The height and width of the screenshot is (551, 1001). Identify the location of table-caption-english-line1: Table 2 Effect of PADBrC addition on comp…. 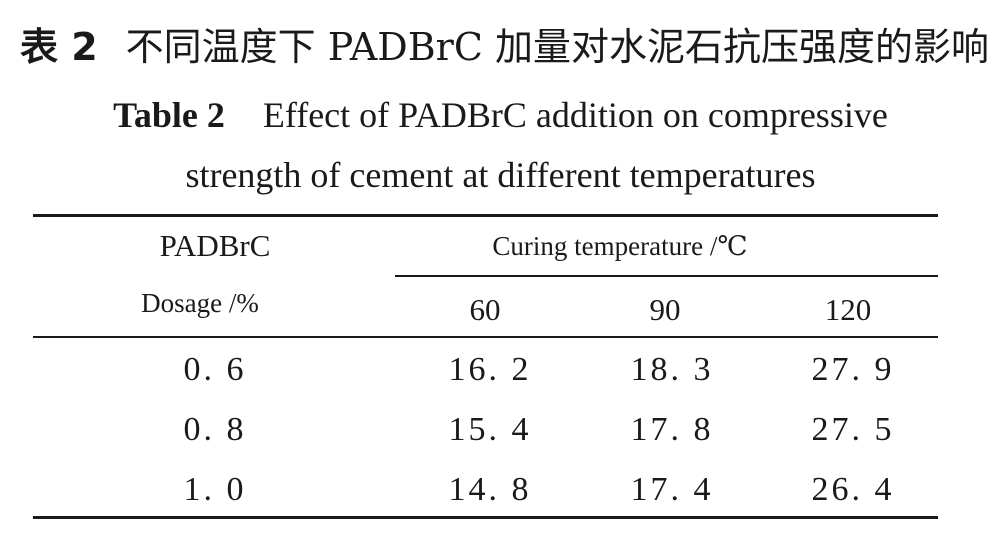
(500, 115).